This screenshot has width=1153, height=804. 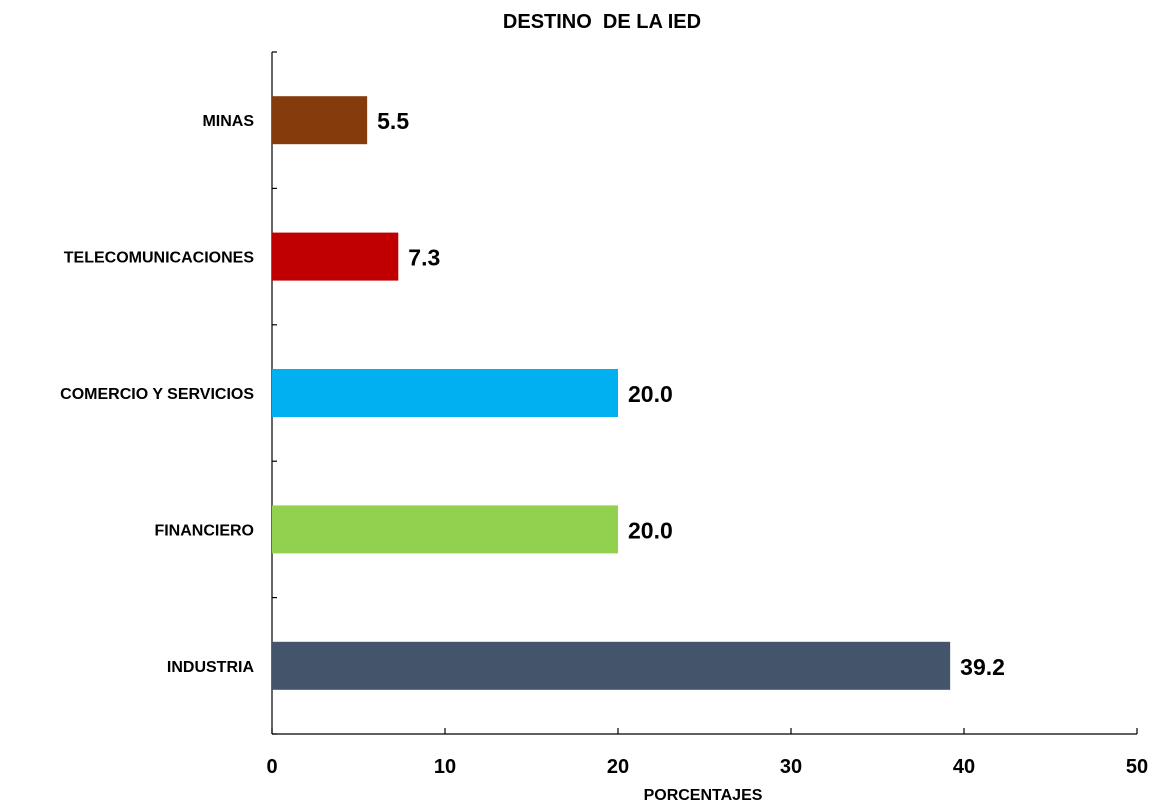 I want to click on category-label: TELECOMUNICACIONES, so click(x=159, y=258).